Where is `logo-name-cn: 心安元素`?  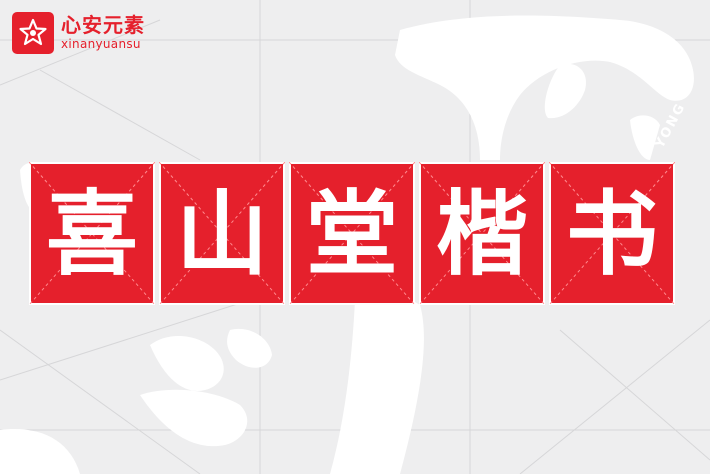 logo-name-cn: 心安元素 is located at coordinates (103, 25).